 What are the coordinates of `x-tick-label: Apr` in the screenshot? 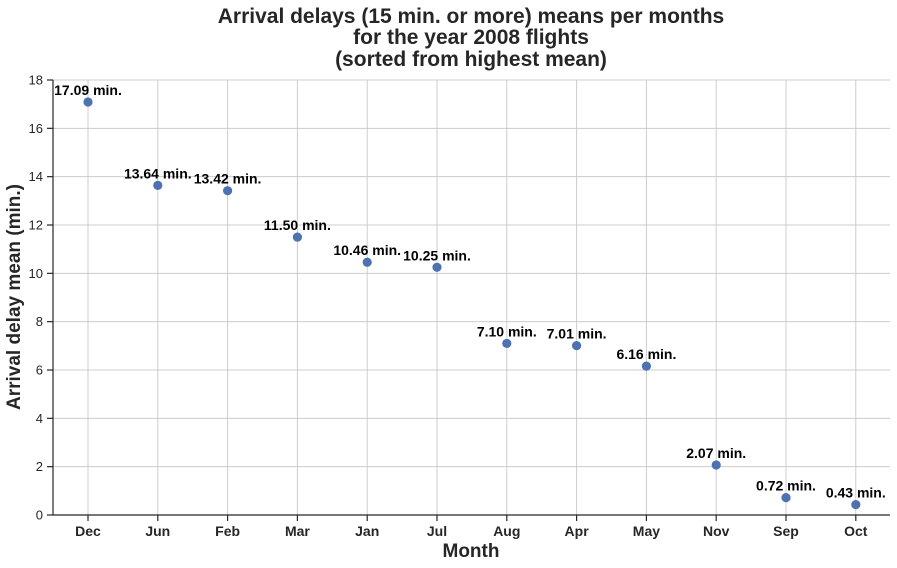 It's located at (577, 531).